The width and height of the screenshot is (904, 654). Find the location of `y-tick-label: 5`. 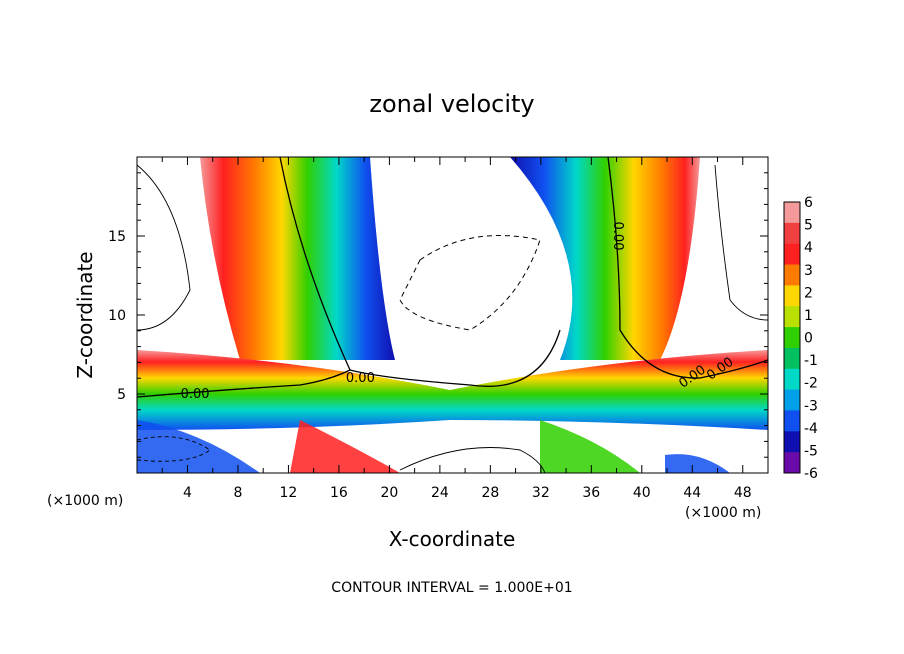

y-tick-label: 5 is located at coordinates (121, 395).